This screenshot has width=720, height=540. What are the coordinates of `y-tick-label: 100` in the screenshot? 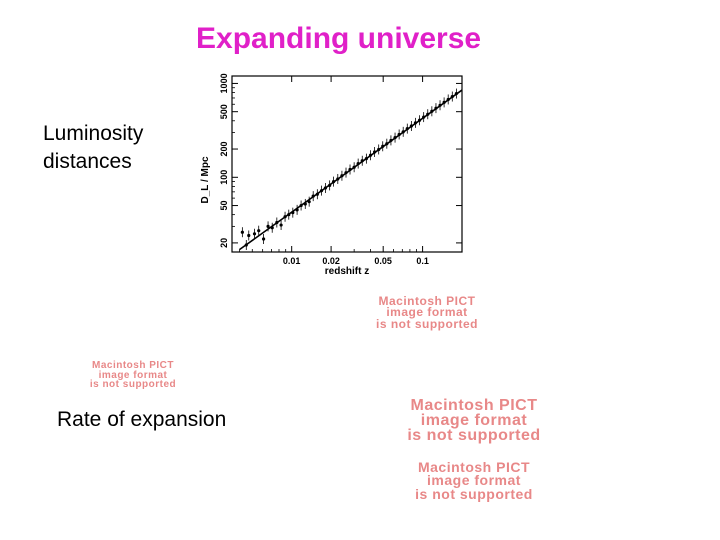 It's located at (224, 177).